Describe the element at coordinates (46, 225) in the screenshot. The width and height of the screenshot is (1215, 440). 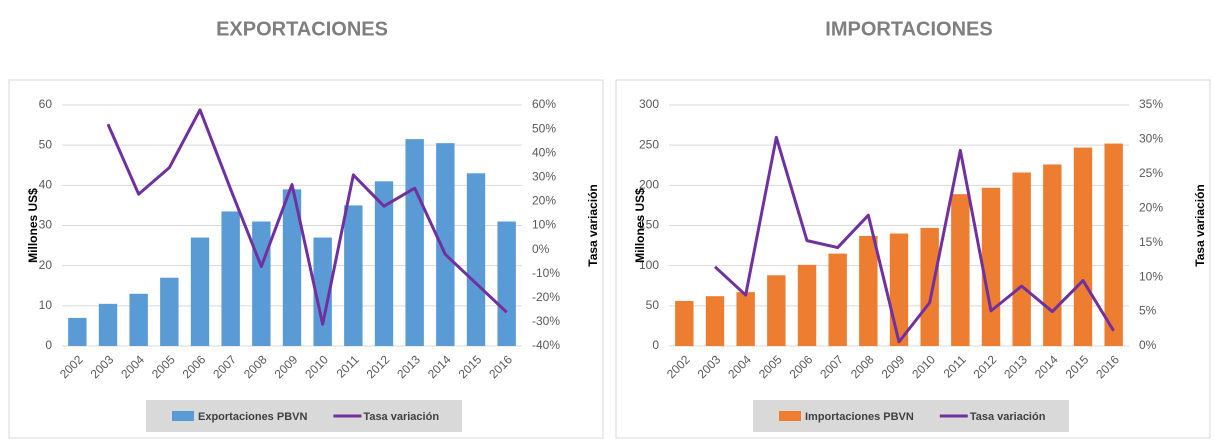
I see `y-tick-label: 30` at that location.